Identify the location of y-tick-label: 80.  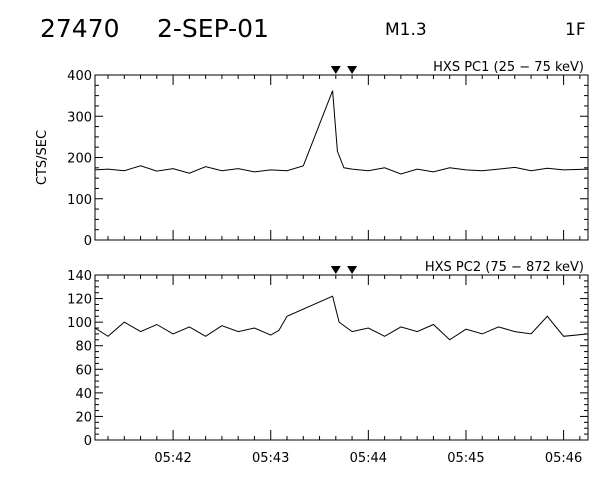
(83, 347).